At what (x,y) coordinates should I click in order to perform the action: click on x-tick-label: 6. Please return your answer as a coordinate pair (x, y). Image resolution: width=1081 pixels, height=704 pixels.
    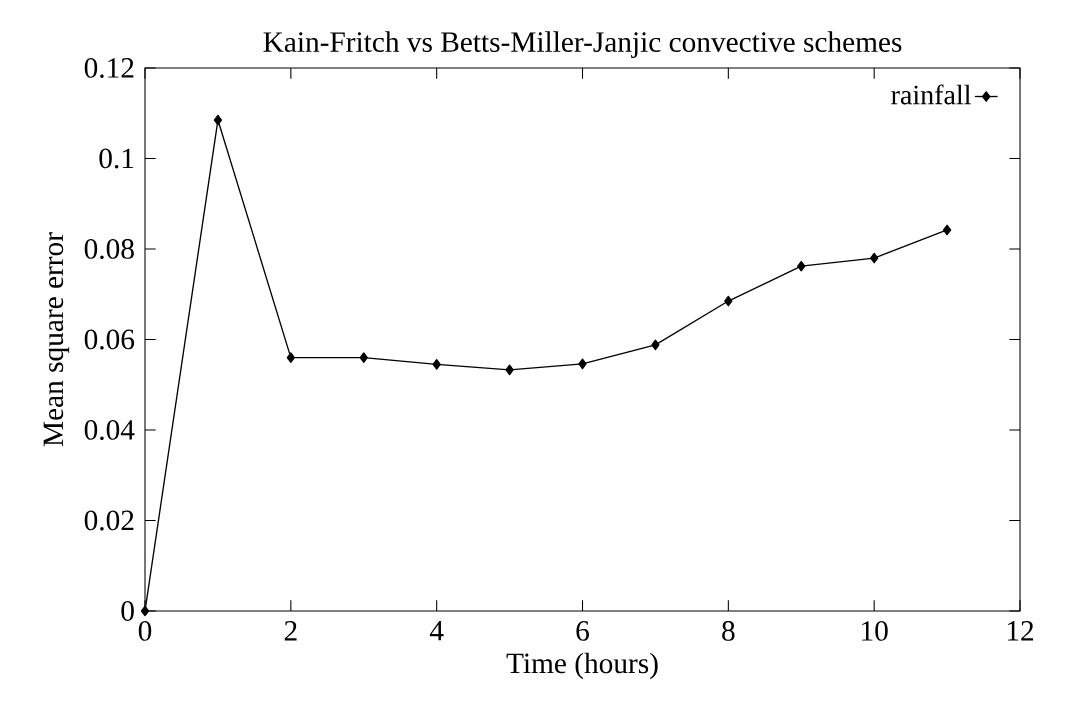
    Looking at the image, I should click on (582, 631).